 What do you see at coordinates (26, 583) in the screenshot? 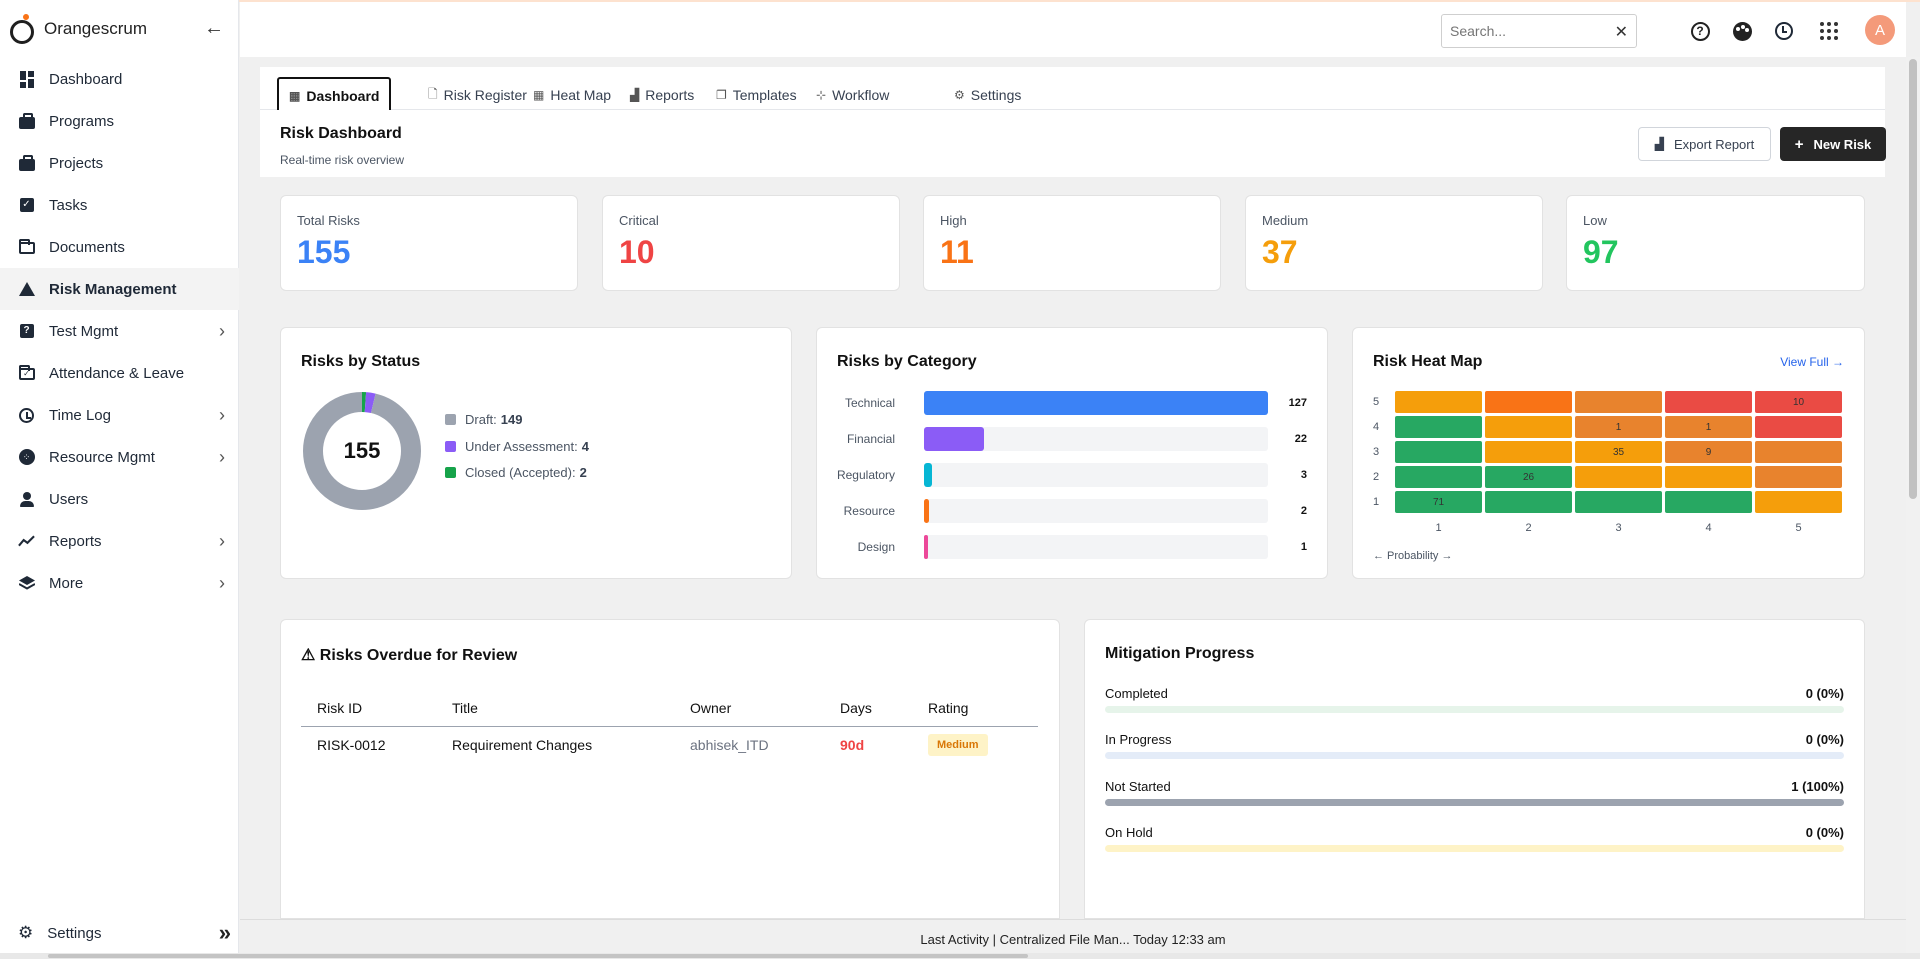
I see `layers-icon` at bounding box center [26, 583].